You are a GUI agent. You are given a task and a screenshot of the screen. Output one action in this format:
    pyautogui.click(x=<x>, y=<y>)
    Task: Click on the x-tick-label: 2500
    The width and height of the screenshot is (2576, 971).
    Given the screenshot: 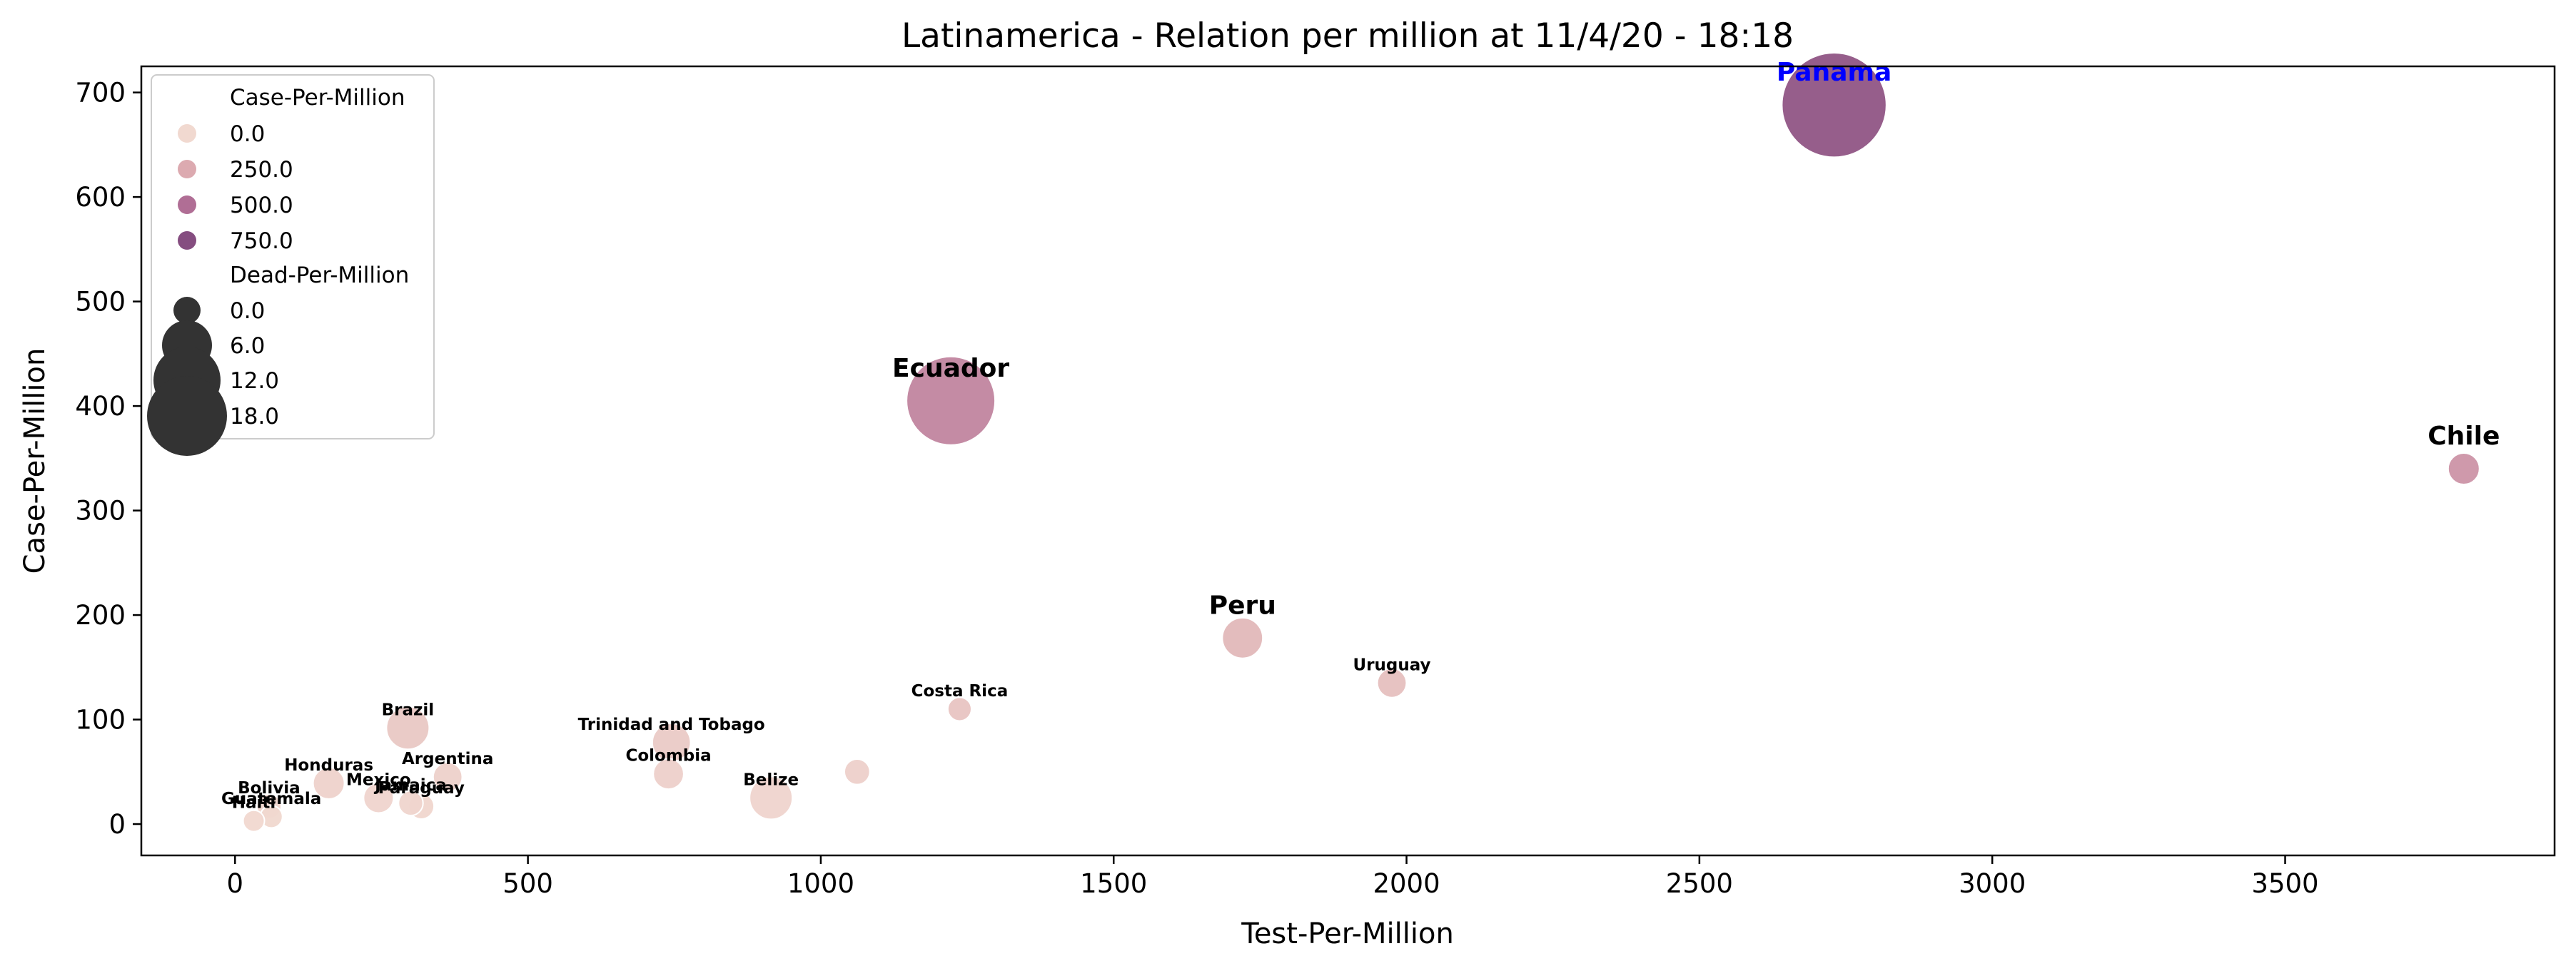 What is the action you would take?
    pyautogui.click(x=1699, y=883)
    